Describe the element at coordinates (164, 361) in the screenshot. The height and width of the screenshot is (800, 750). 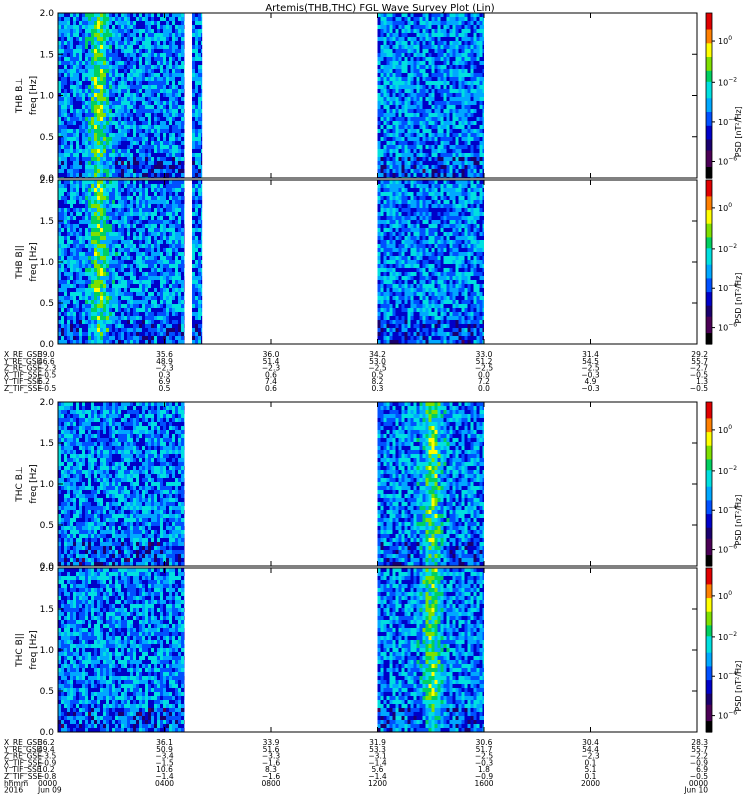
I see `ephemeris-value: 48.9` at that location.